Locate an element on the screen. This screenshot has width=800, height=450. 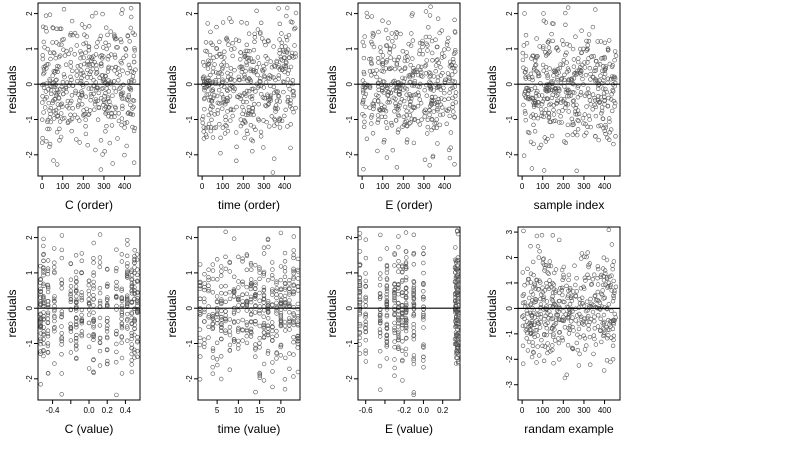
y-tick-label: 2 is located at coordinates (349, 13).